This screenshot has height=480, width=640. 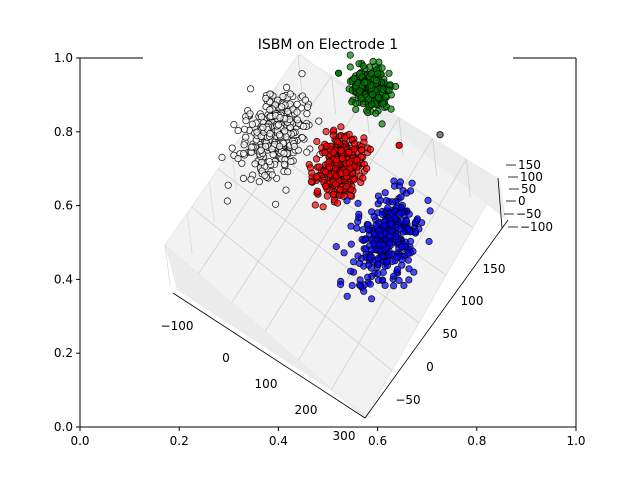 What do you see at coordinates (344, 436) in the screenshot?
I see `x3d-tick-label: 300` at bounding box center [344, 436].